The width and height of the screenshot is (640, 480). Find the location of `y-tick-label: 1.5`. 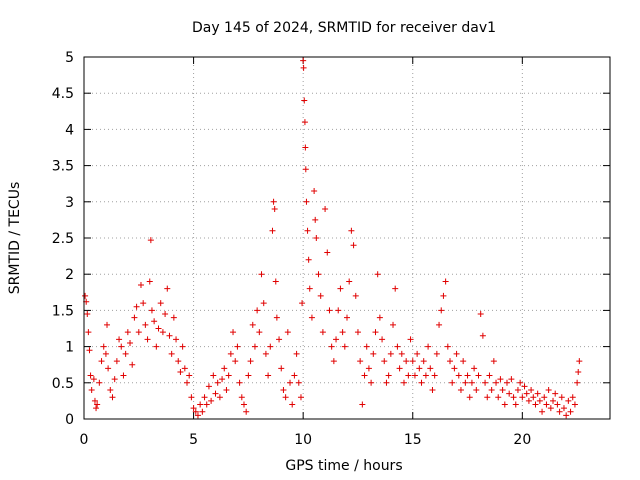

y-tick-label: 1.5 is located at coordinates (63, 311).